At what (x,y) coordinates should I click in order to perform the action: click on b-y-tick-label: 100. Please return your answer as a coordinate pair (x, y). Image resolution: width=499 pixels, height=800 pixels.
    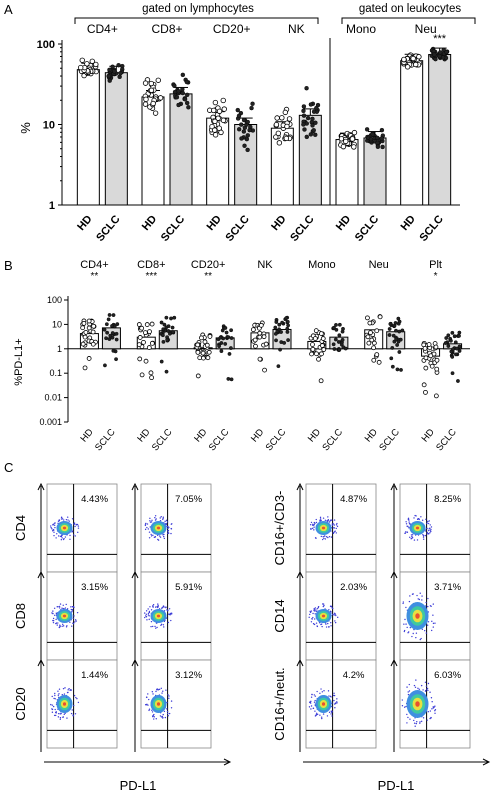
    Looking at the image, I should click on (54, 300).